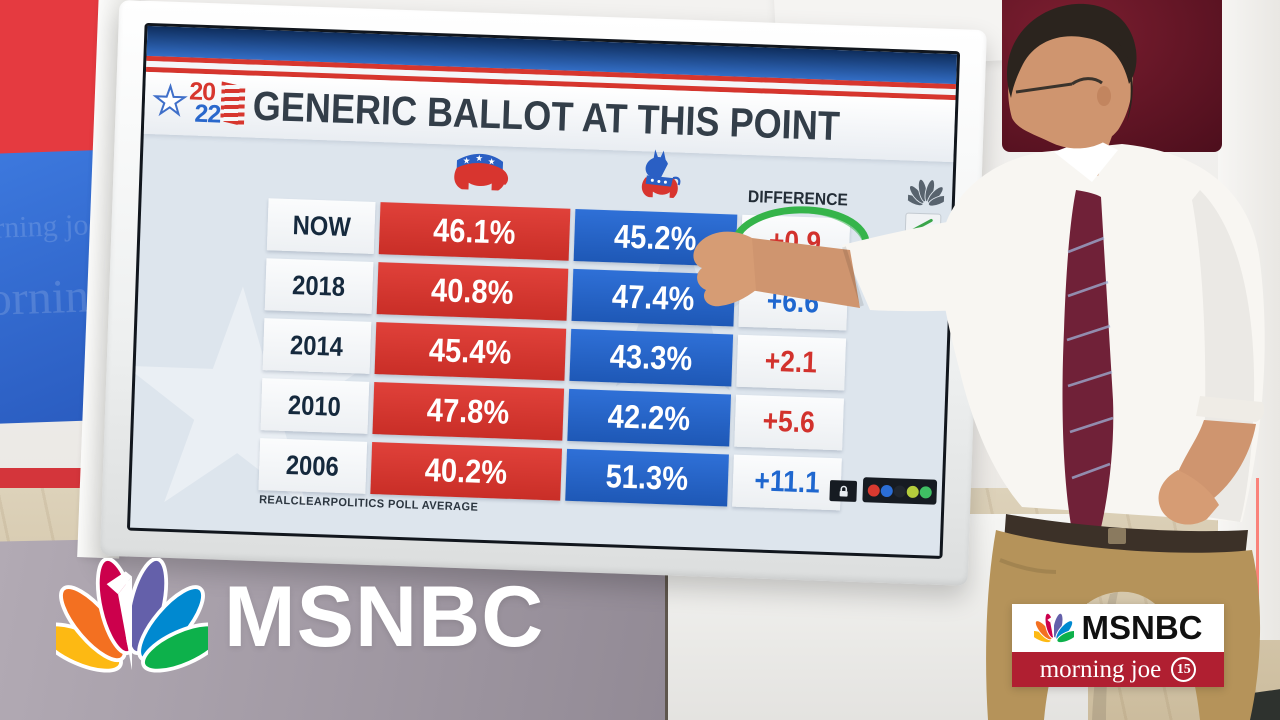  What do you see at coordinates (466, 471) in the screenshot?
I see `republican-value-cell: 40.2%` at bounding box center [466, 471].